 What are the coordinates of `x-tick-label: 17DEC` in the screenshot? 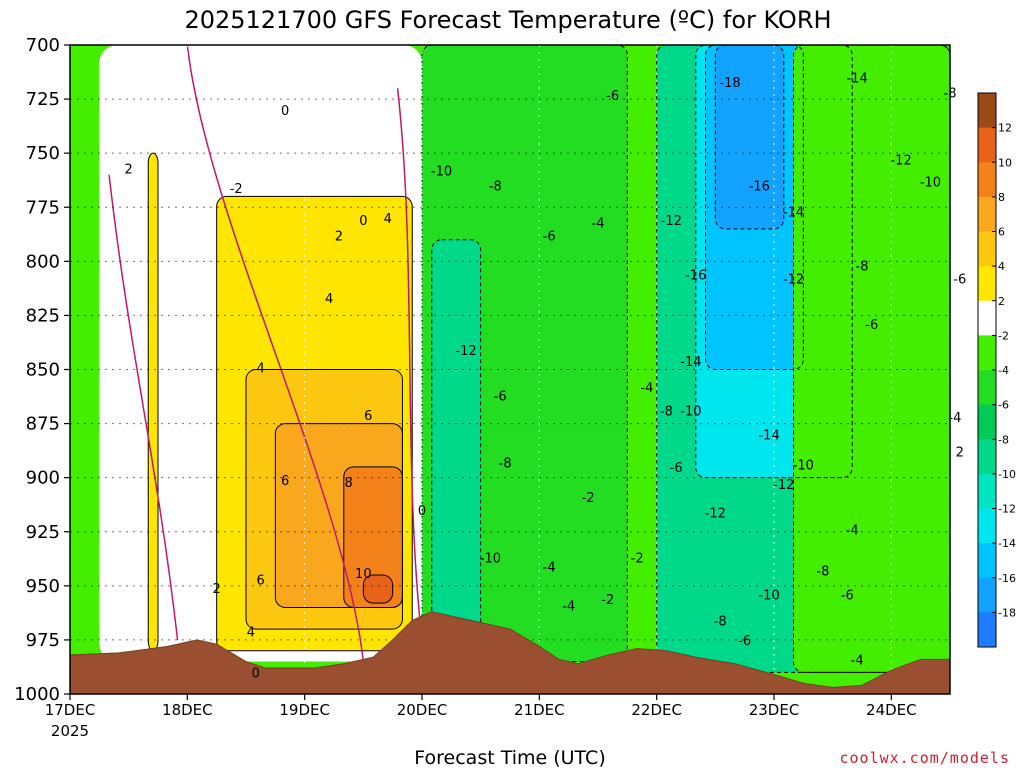 It's located at (70, 710).